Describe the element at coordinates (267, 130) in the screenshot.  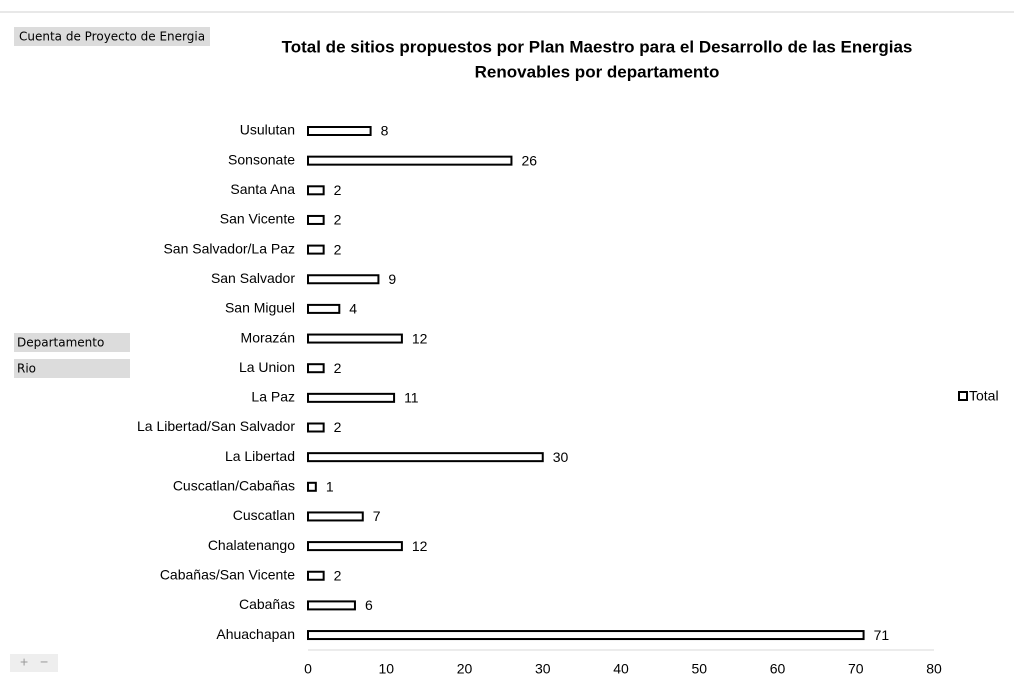
I see `y-tick-label: Usulutan` at that location.